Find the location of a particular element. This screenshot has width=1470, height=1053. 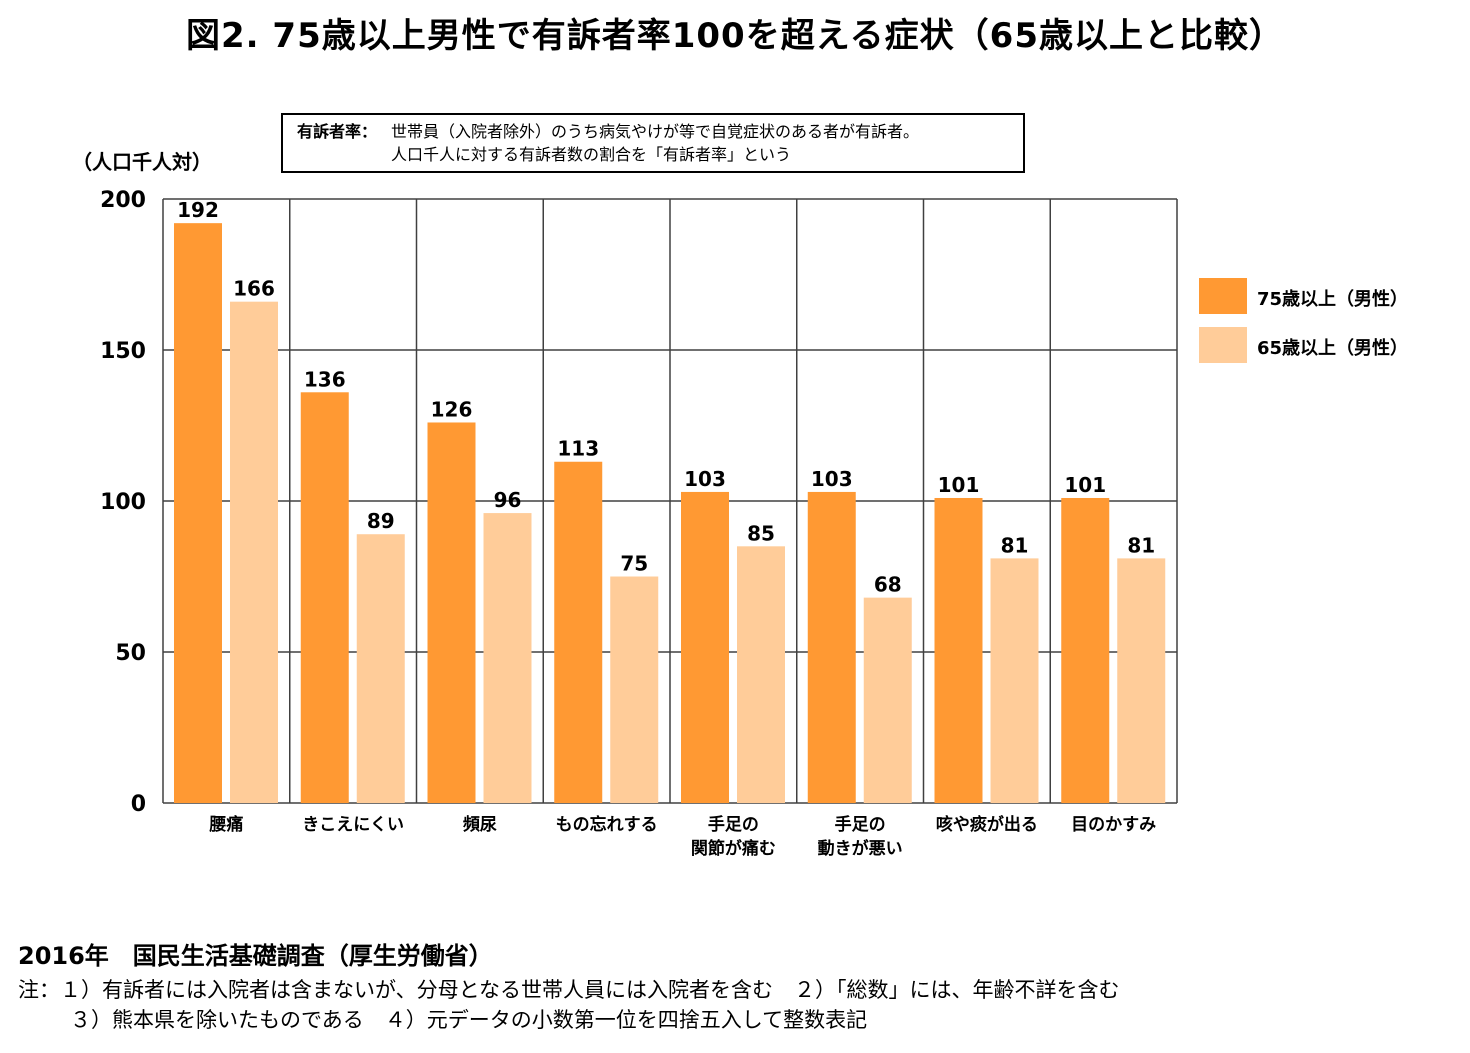

y-tick-label-0: 0 is located at coordinates (138, 804).